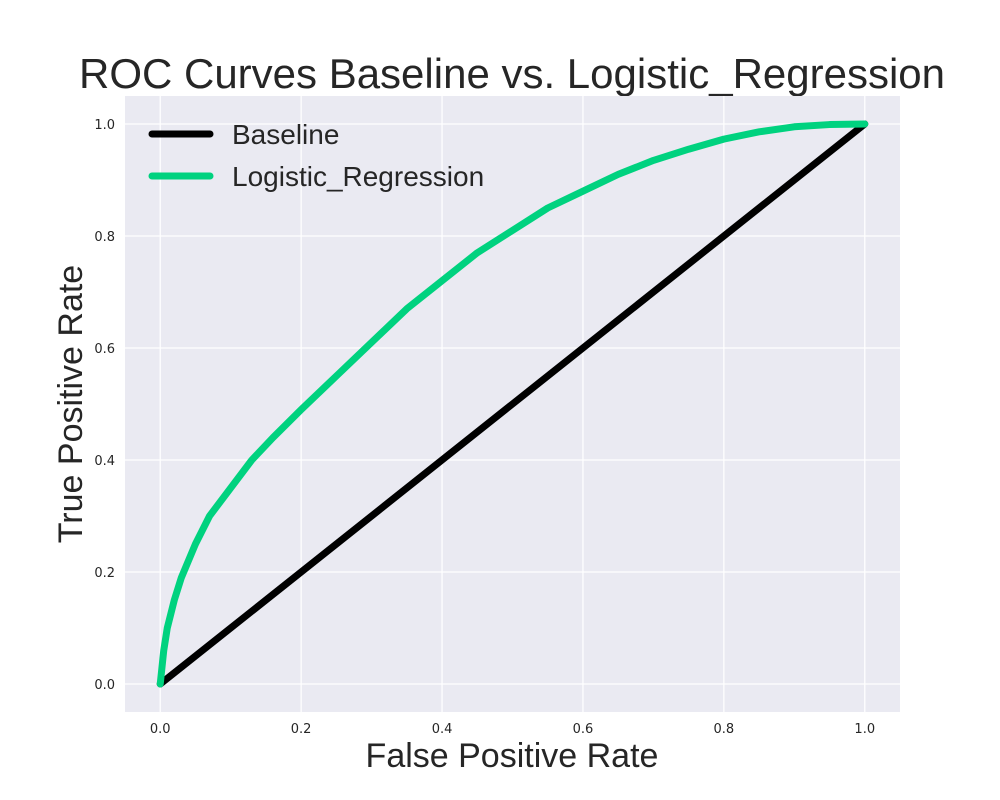  What do you see at coordinates (583, 729) in the screenshot?
I see `x-tick-label: 0.6` at bounding box center [583, 729].